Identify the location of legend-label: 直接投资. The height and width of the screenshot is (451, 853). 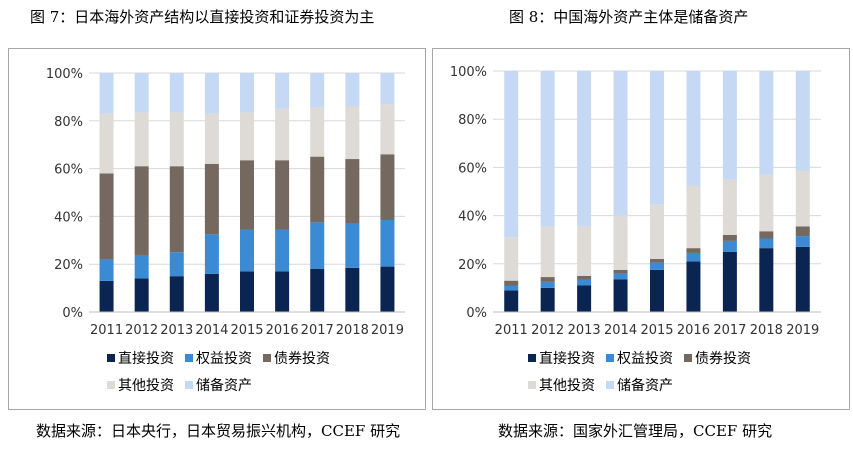
(146, 358).